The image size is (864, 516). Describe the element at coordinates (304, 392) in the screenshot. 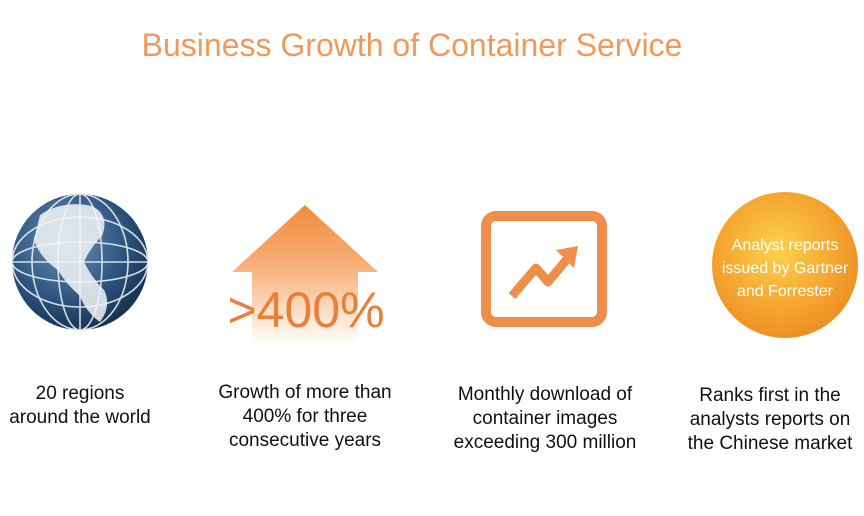

I see `caption-line: Growth of more than` at that location.